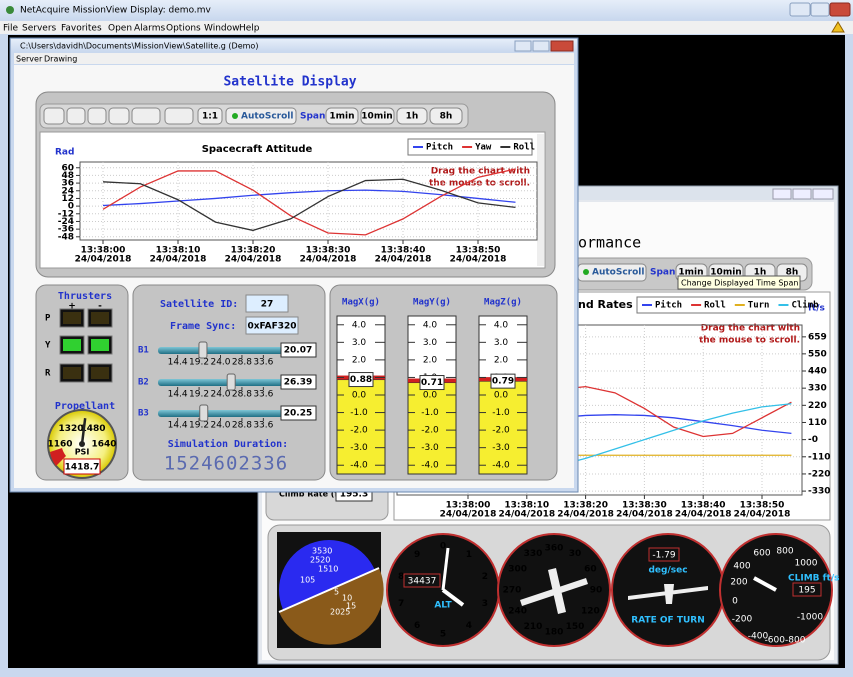 The image size is (853, 677). Describe the element at coordinates (503, 381) in the screenshot. I see `mag-value-box` at that location.